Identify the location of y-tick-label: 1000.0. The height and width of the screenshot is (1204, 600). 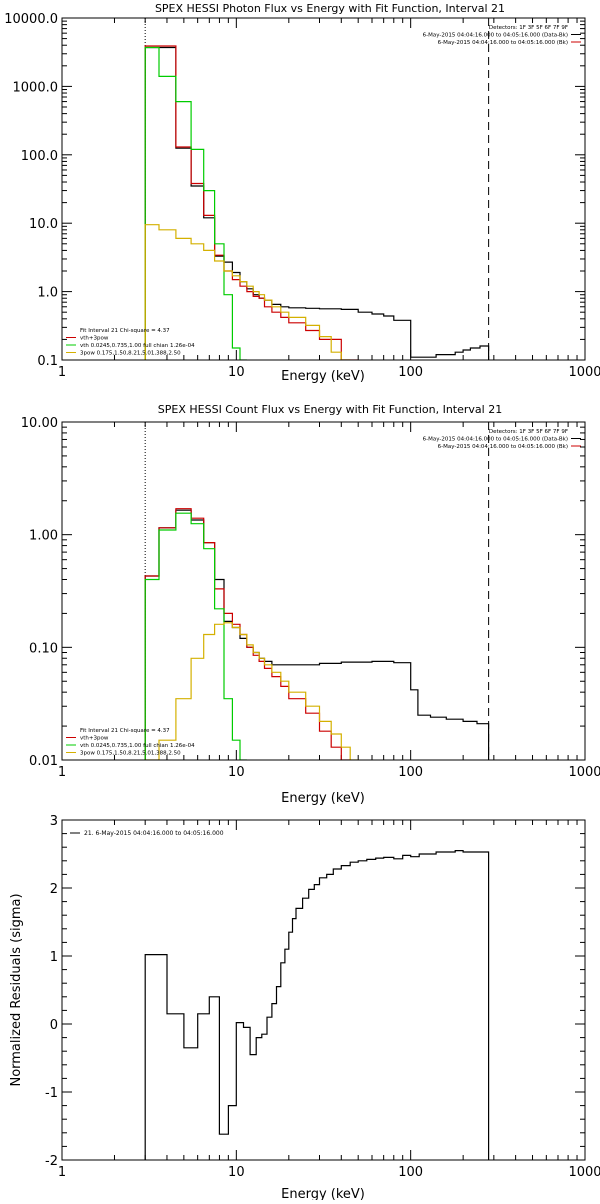
(36, 87).